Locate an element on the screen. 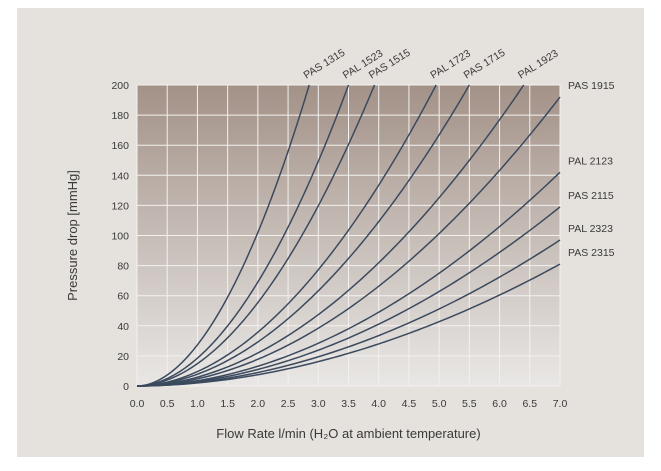  series-label: PAS 1315 is located at coordinates (324, 64).